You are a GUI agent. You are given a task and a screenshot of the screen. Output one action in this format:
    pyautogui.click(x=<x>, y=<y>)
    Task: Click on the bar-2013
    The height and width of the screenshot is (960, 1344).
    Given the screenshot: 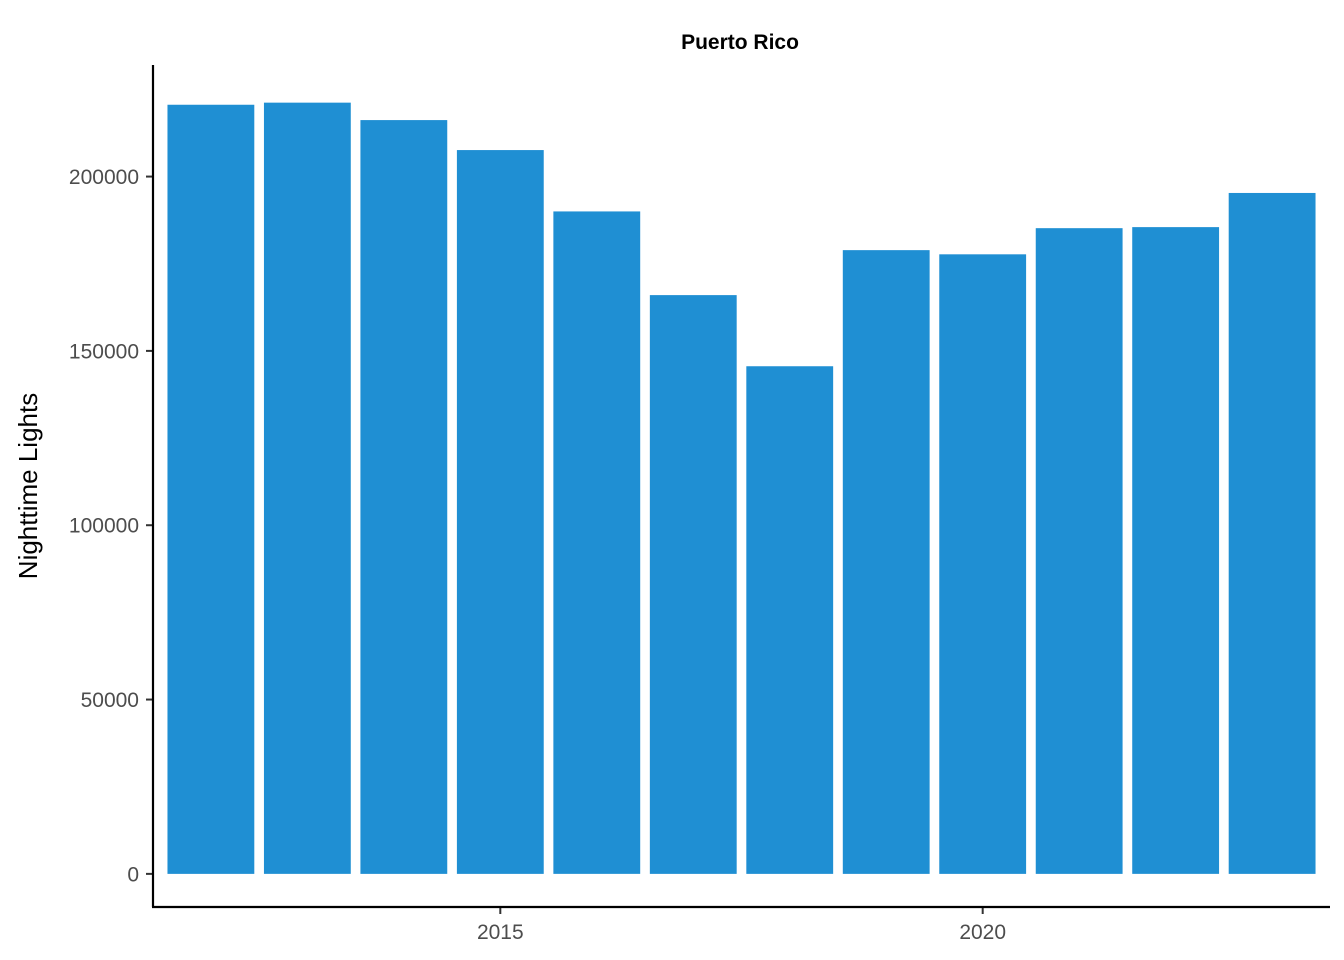 What is the action you would take?
    pyautogui.click(x=307, y=488)
    